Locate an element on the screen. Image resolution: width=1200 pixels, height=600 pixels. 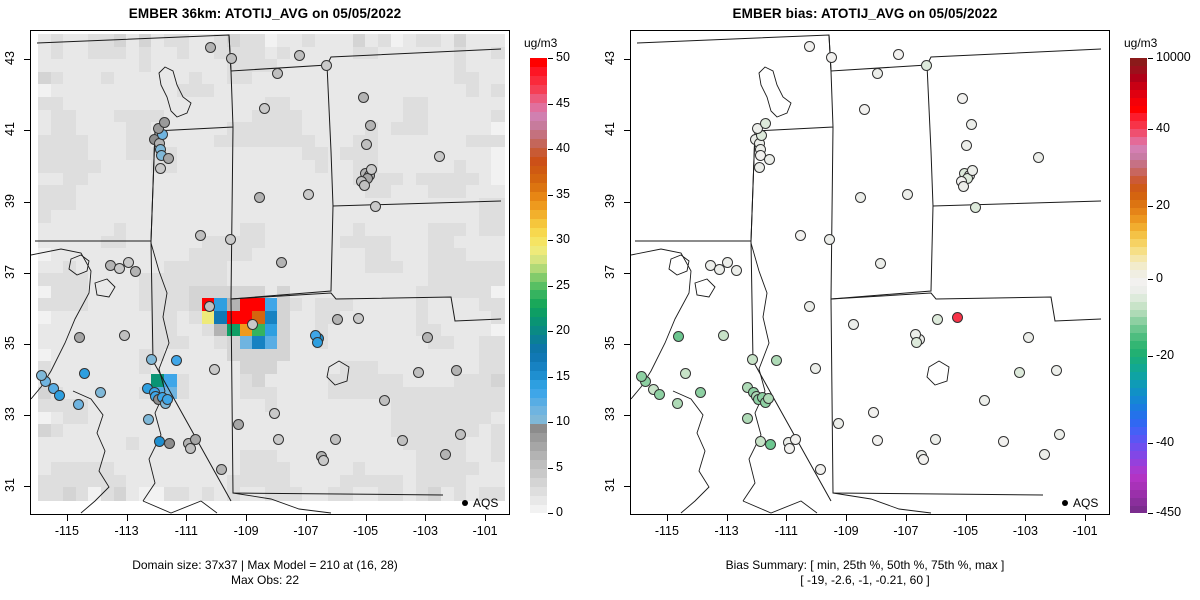
aqs-legend-bias: AQS is located at coordinates (1080, 503).